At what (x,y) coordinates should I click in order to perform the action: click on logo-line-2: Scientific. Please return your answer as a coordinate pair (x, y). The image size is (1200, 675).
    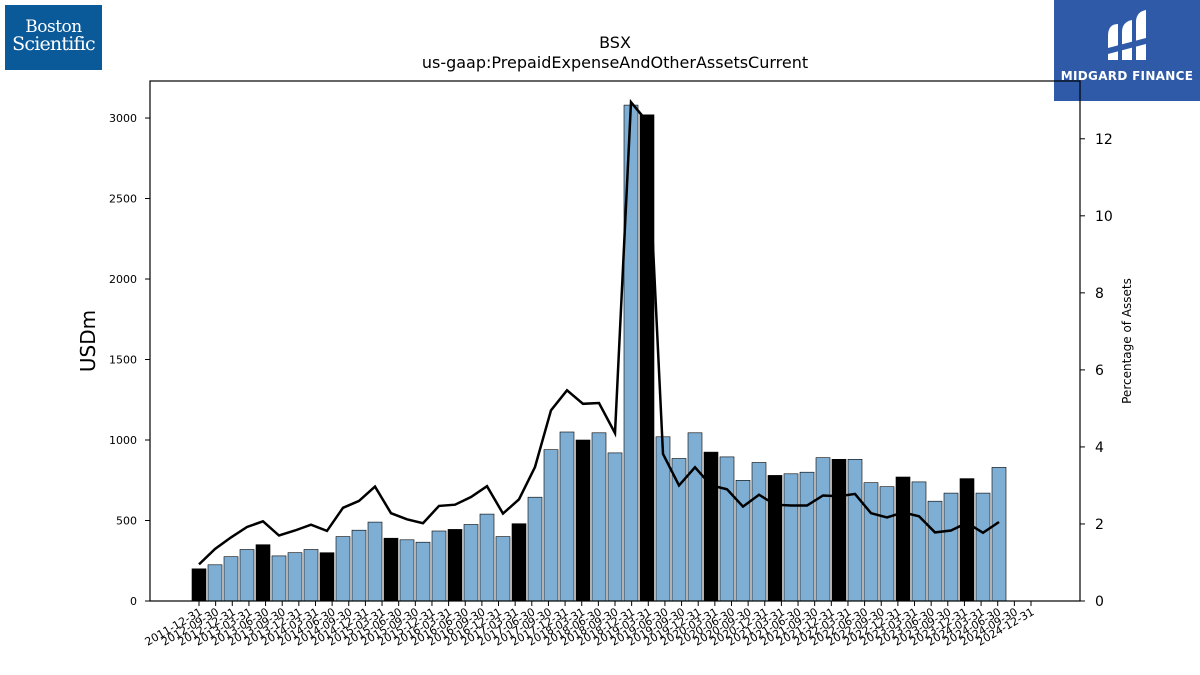
    Looking at the image, I should click on (53, 44).